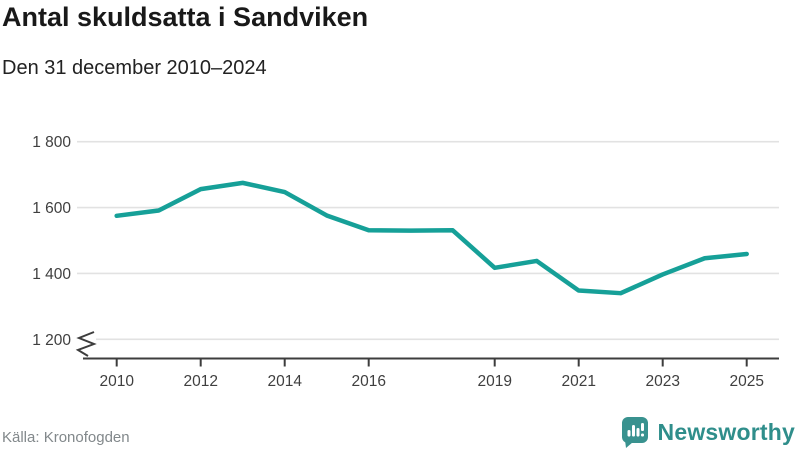  What do you see at coordinates (578, 381) in the screenshot?
I see `x-tick-label: 2021` at bounding box center [578, 381].